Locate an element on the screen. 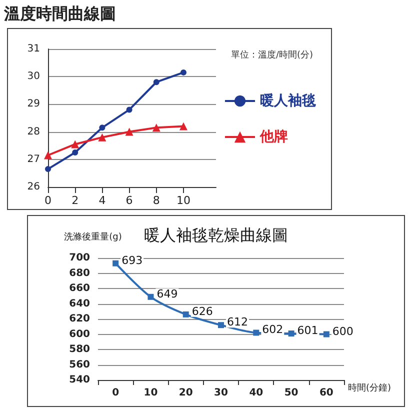 This screenshot has height=411, width=411. x-tick-label: 60 is located at coordinates (326, 393).